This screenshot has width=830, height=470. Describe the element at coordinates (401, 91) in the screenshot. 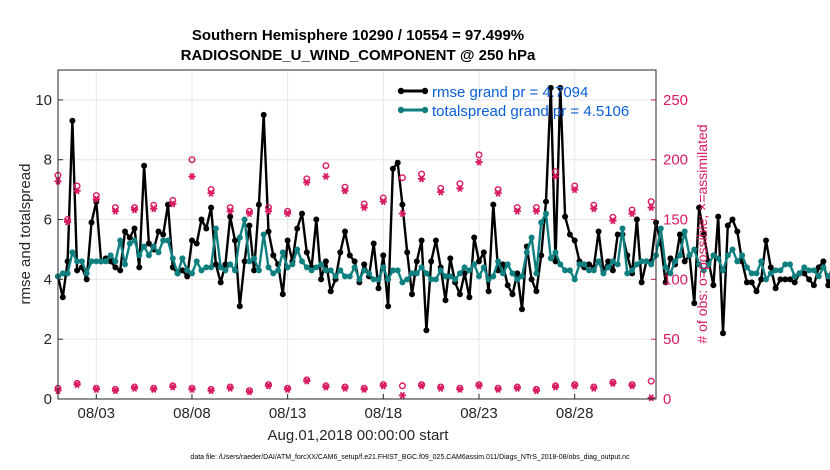

I see `legend-rmse-marker` at that location.